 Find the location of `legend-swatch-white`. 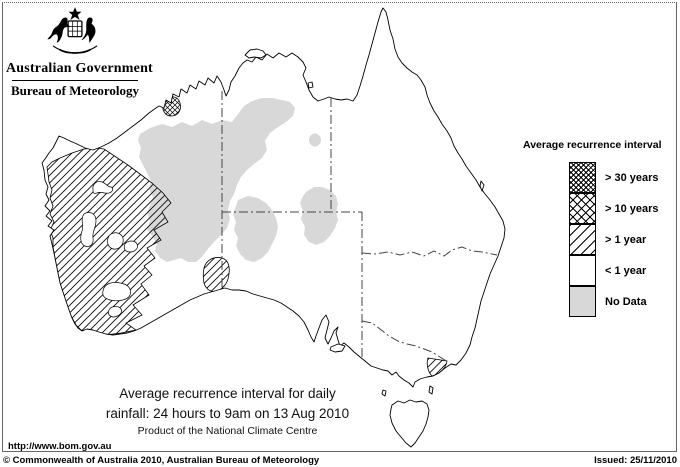

legend-swatch-white is located at coordinates (582, 270).